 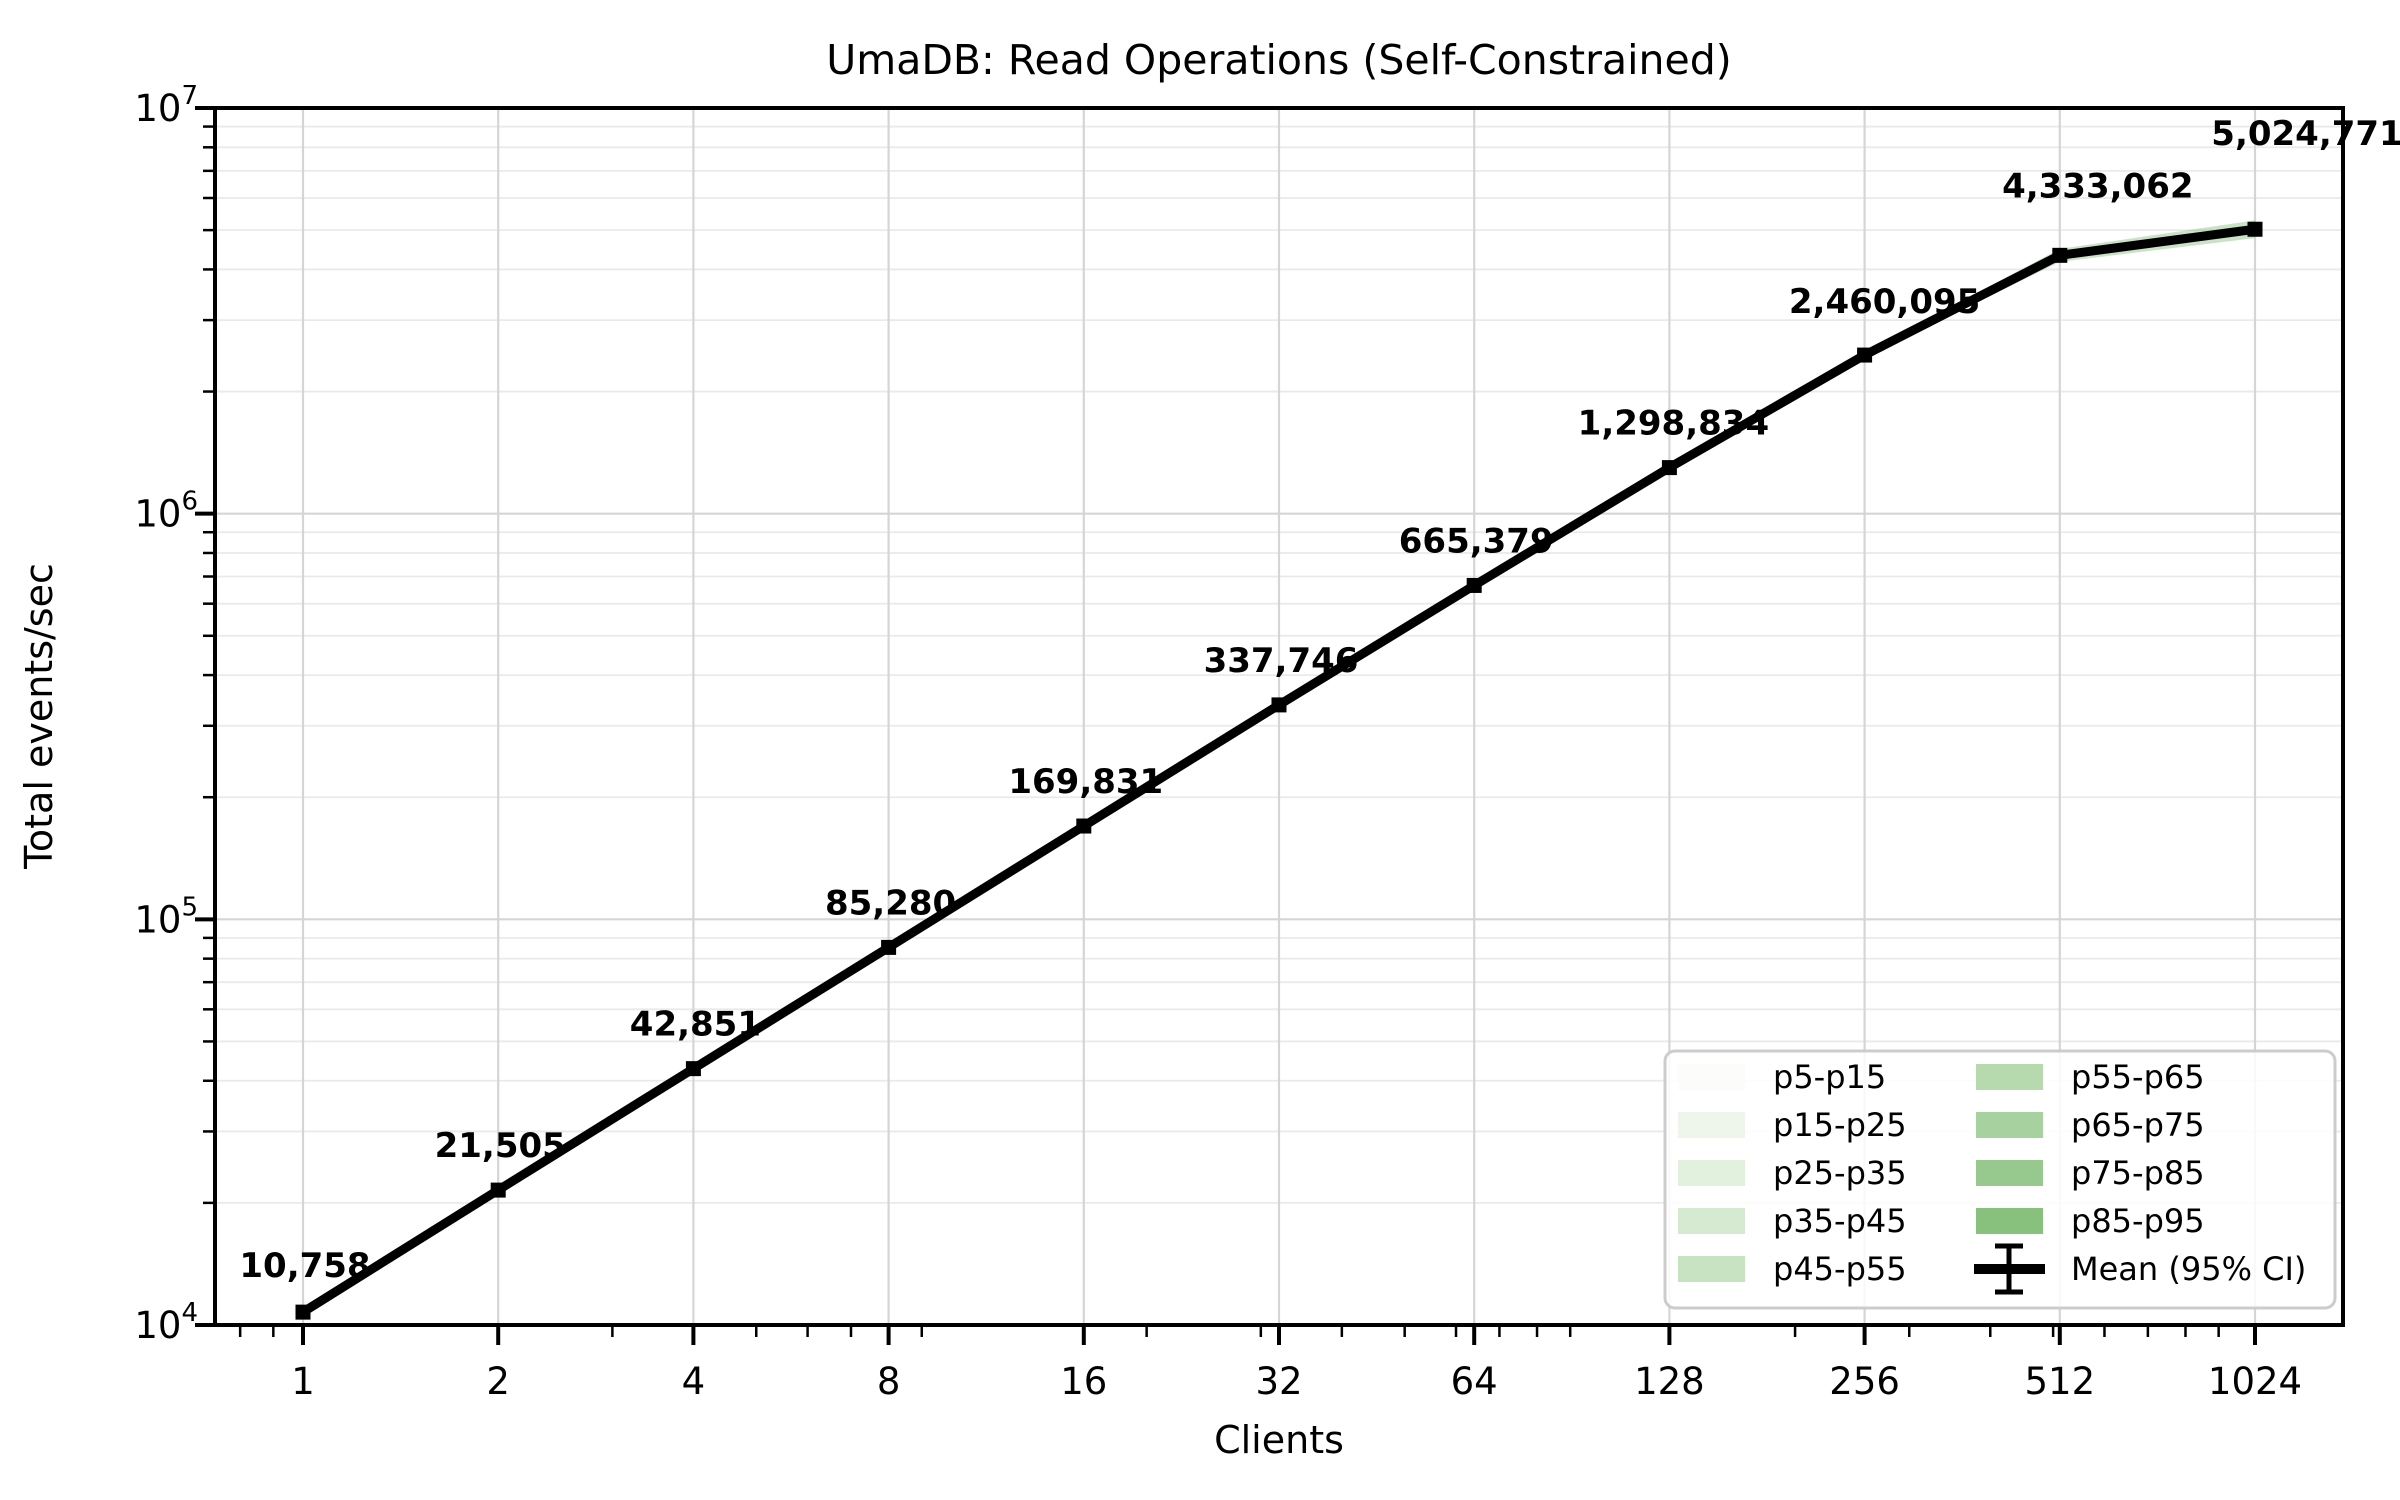 I want to click on legend-label: p85-p95, so click(x=2138, y=1221).